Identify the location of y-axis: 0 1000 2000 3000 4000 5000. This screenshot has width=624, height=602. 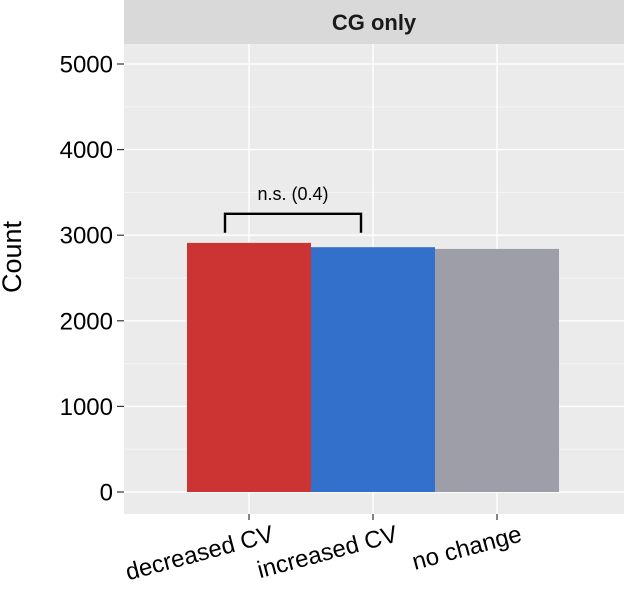
(92, 279).